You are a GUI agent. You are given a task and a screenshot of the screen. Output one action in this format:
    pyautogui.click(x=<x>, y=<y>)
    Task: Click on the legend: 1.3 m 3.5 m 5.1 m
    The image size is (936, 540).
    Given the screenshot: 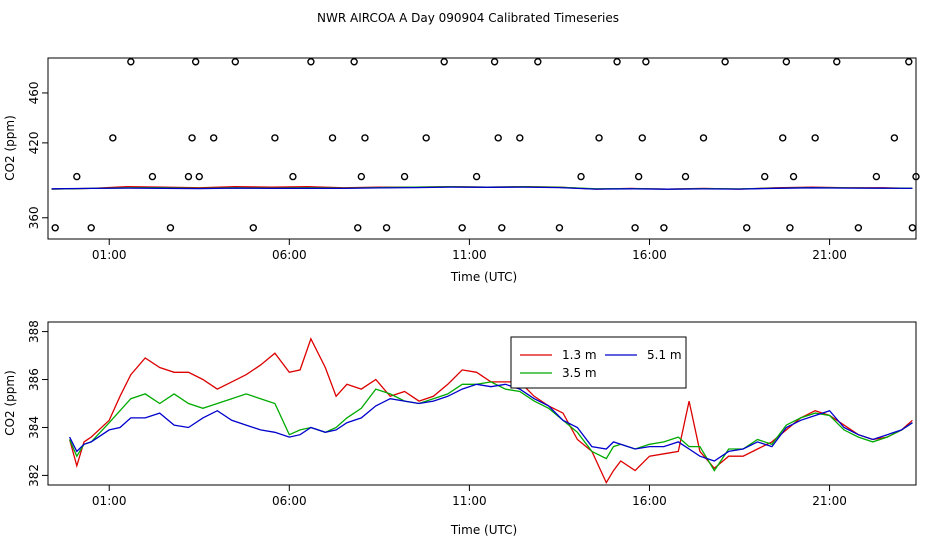 What is the action you would take?
    pyautogui.click(x=598, y=362)
    